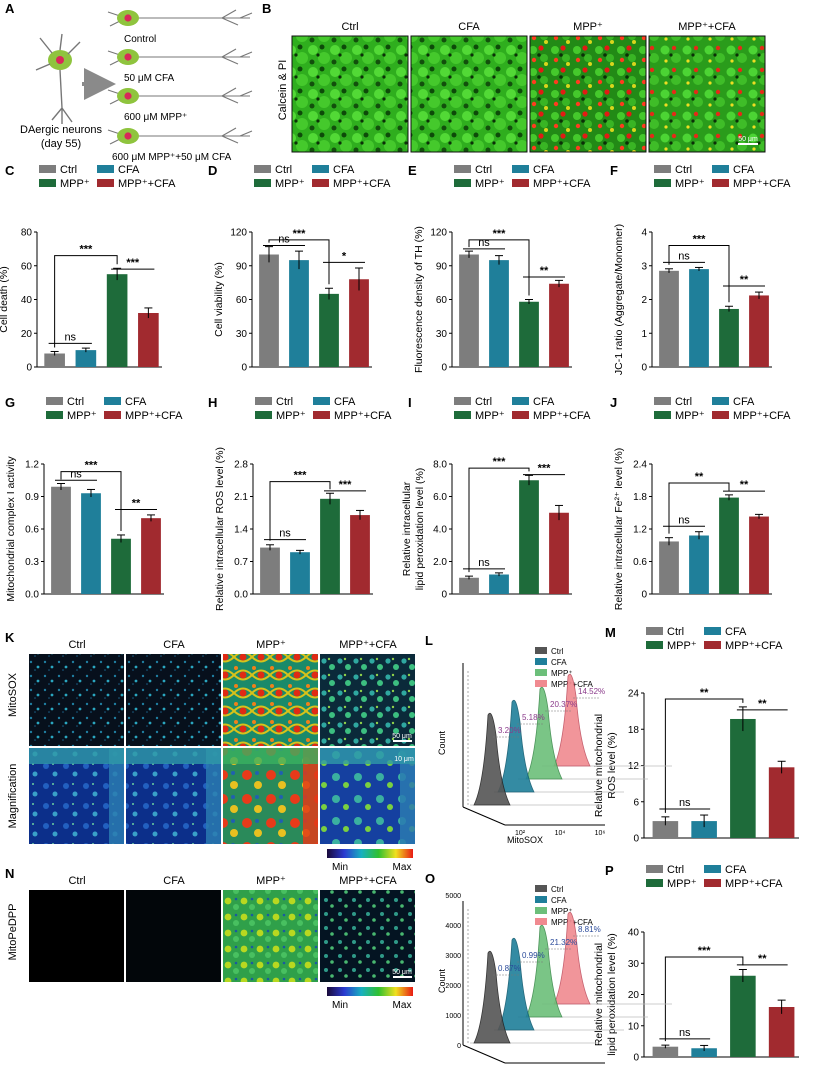 This screenshot has height=1068, width=813. What do you see at coordinates (440, 497) in the screenshot?
I see `y-tick-label: 6.0` at bounding box center [440, 497].